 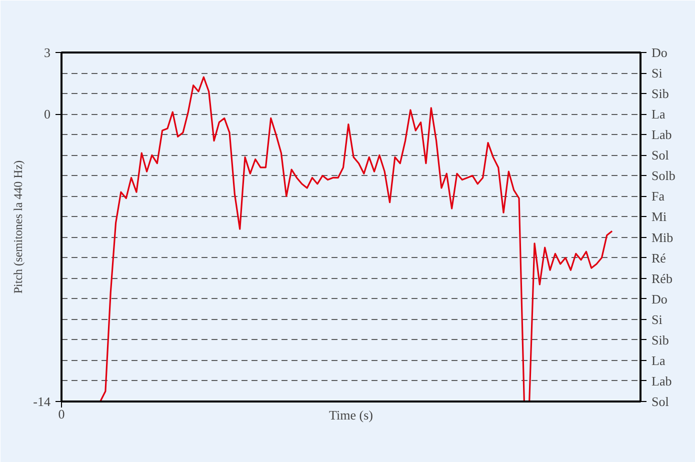 What do you see at coordinates (18, 227) in the screenshot?
I see `y-axis-title: Pitch (semitones la 440 Hz)` at bounding box center [18, 227].